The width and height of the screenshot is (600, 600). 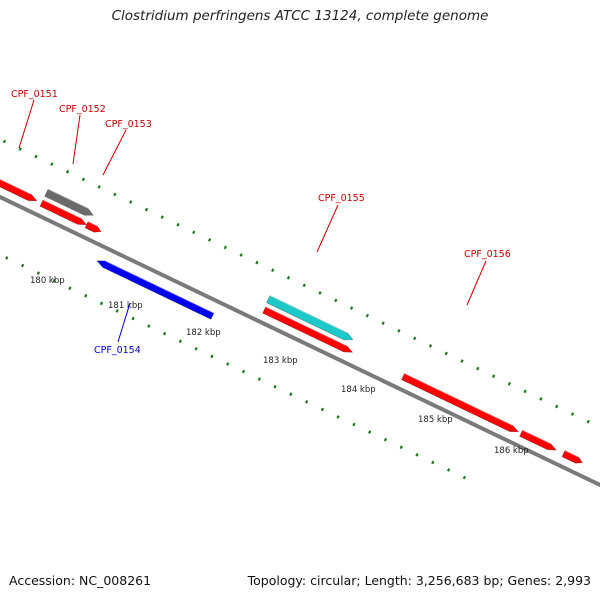 What do you see at coordinates (62, 209) in the screenshot?
I see `gene-arrow-cpf-0152-highlight` at bounding box center [62, 209].